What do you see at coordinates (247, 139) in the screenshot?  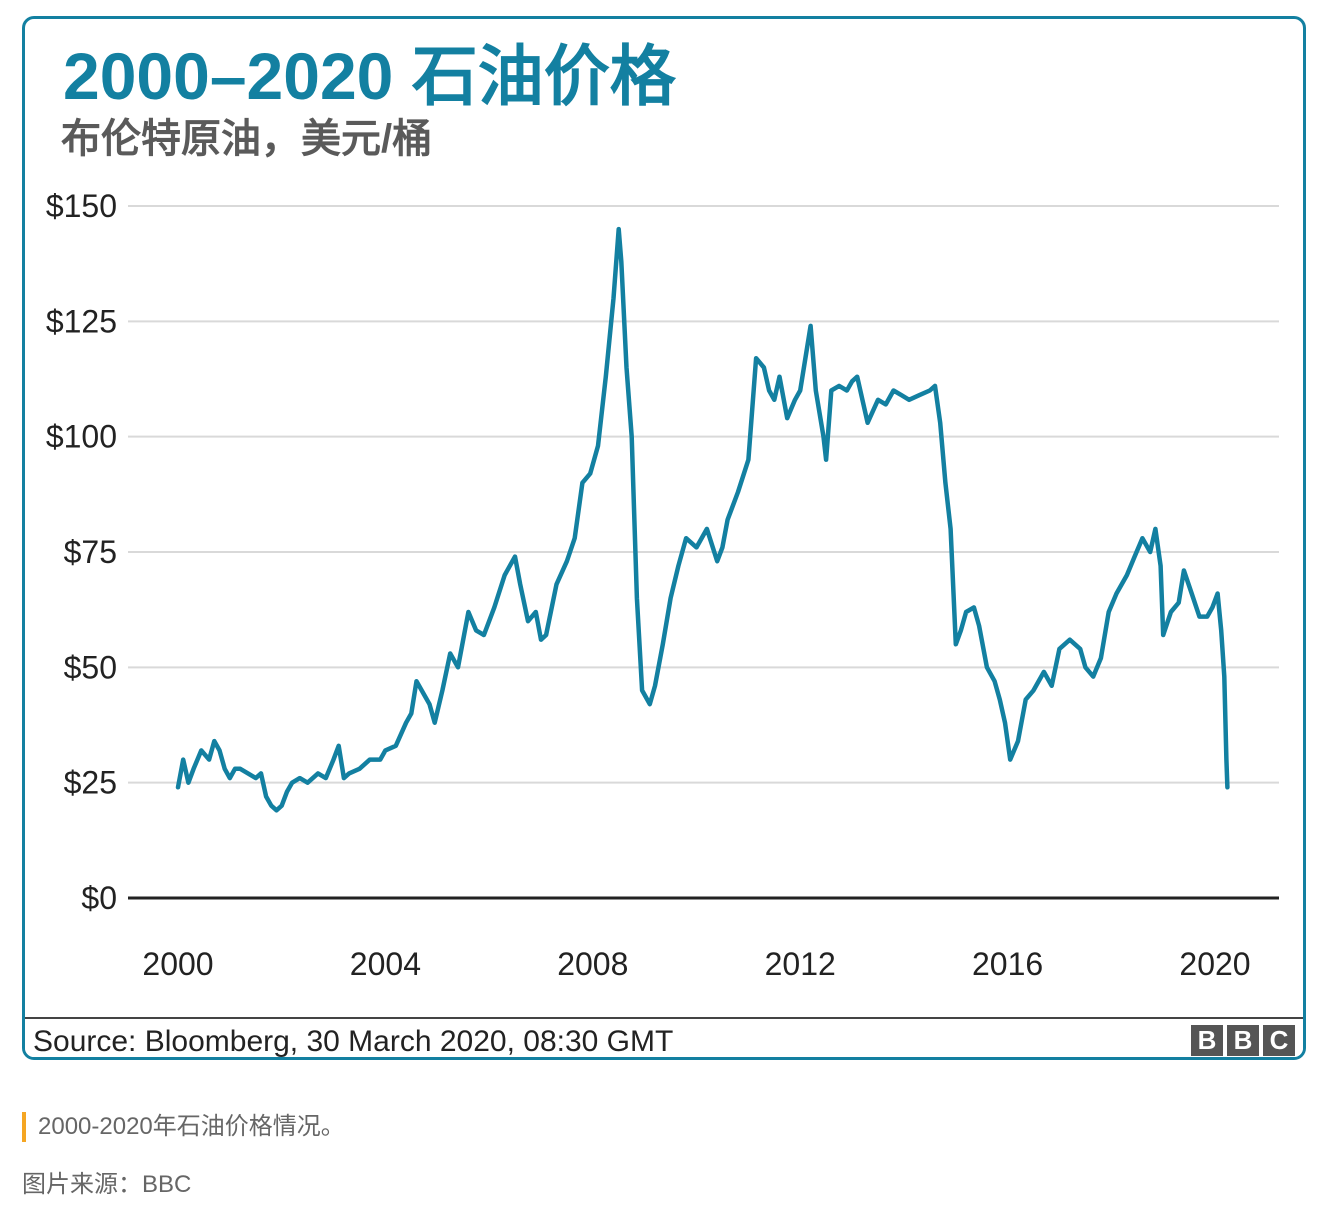 I see `chart-subtitle: 布伦特原油，美元/桶` at bounding box center [247, 139].